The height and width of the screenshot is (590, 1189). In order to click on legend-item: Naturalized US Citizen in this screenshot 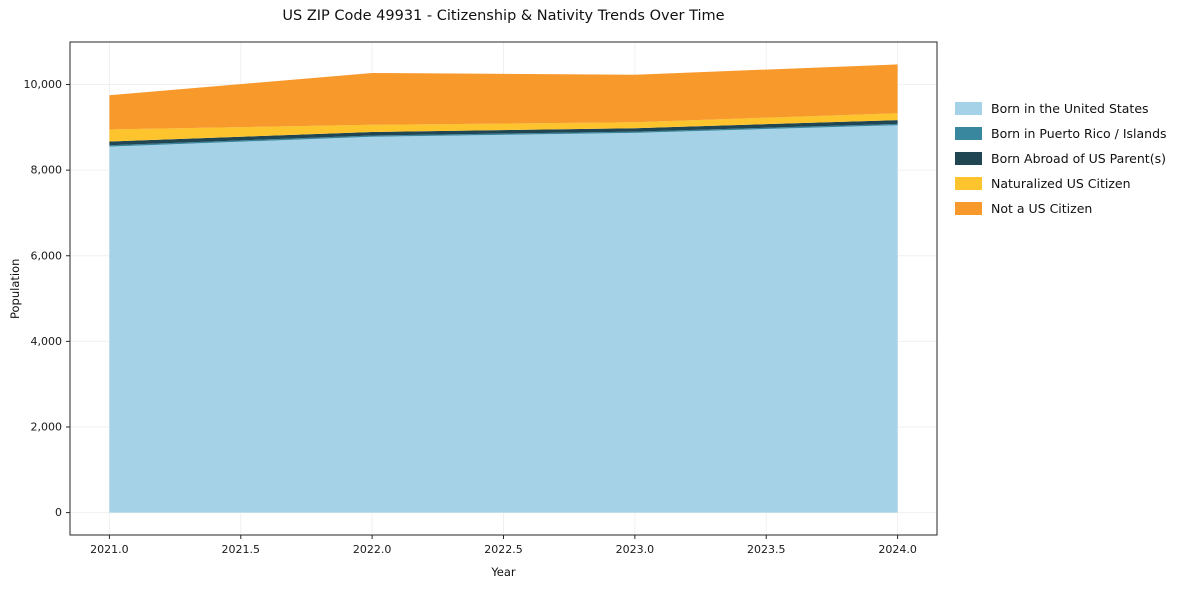, I will do `click(1061, 183)`.